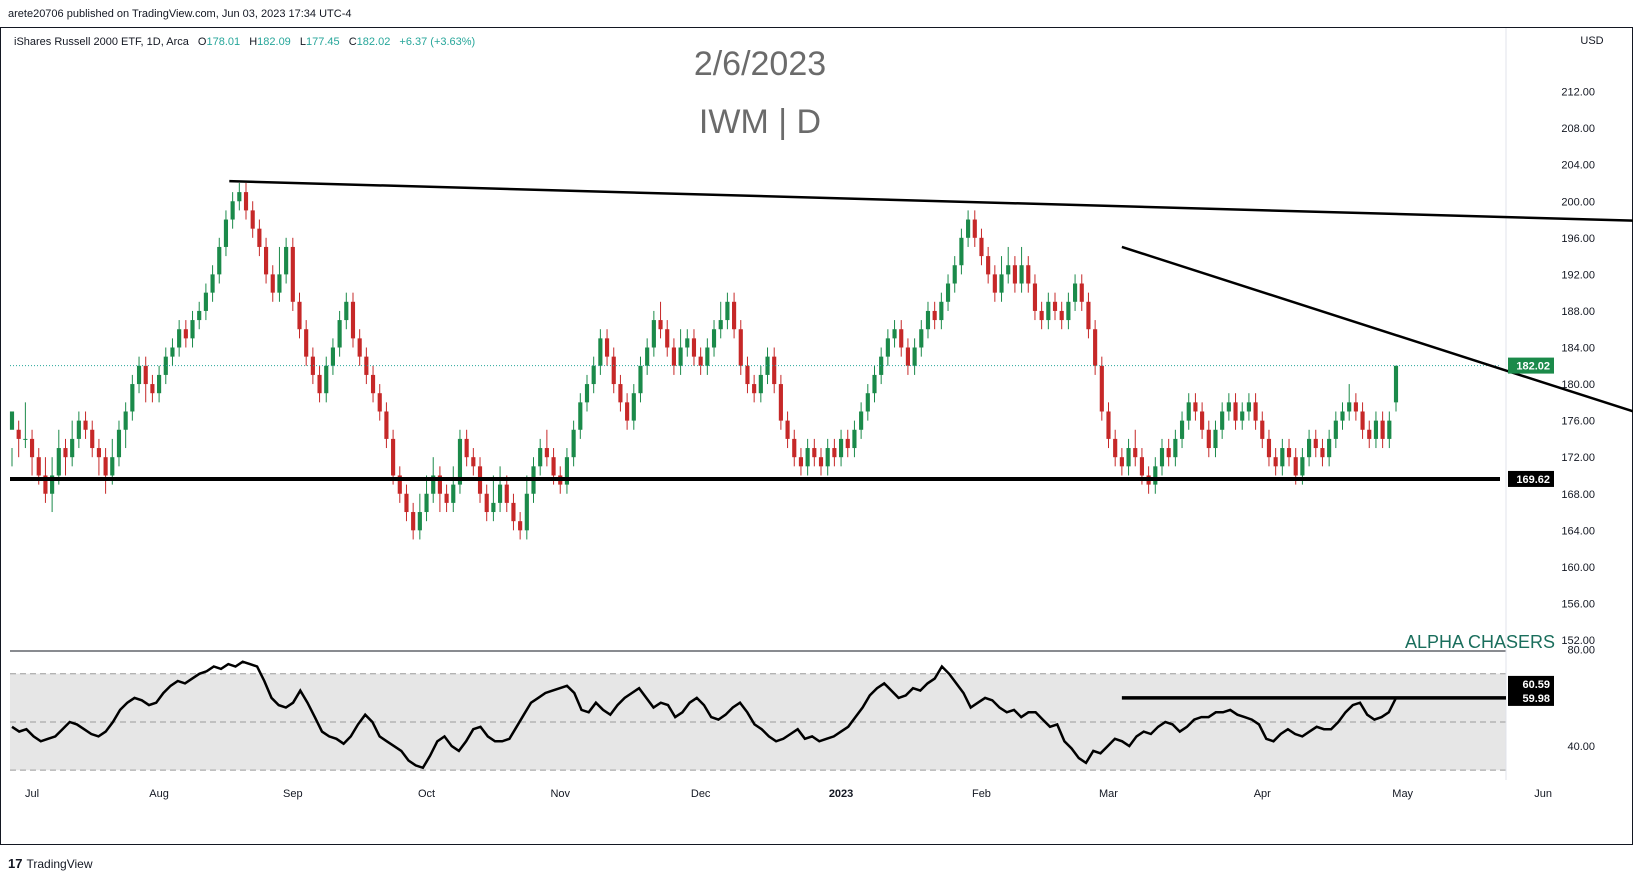 The width and height of the screenshot is (1633, 875). Describe the element at coordinates (353, 42) in the screenshot. I see `legend-c-label: C` at that location.